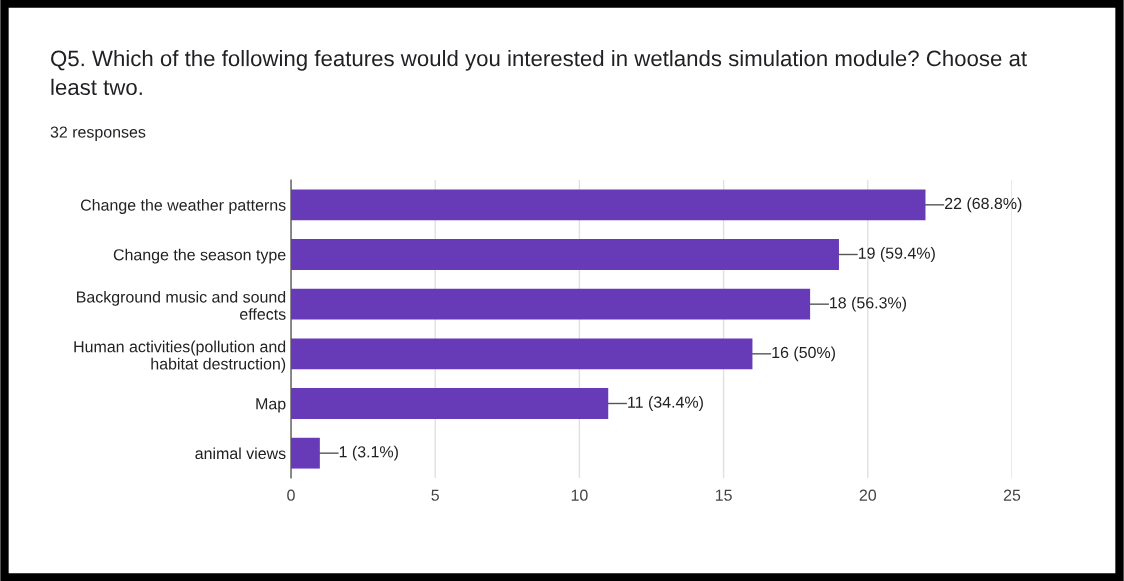 This screenshot has height=581, width=1124. Describe the element at coordinates (896, 254) in the screenshot. I see `data-label: 19 (59.4%)` at that location.